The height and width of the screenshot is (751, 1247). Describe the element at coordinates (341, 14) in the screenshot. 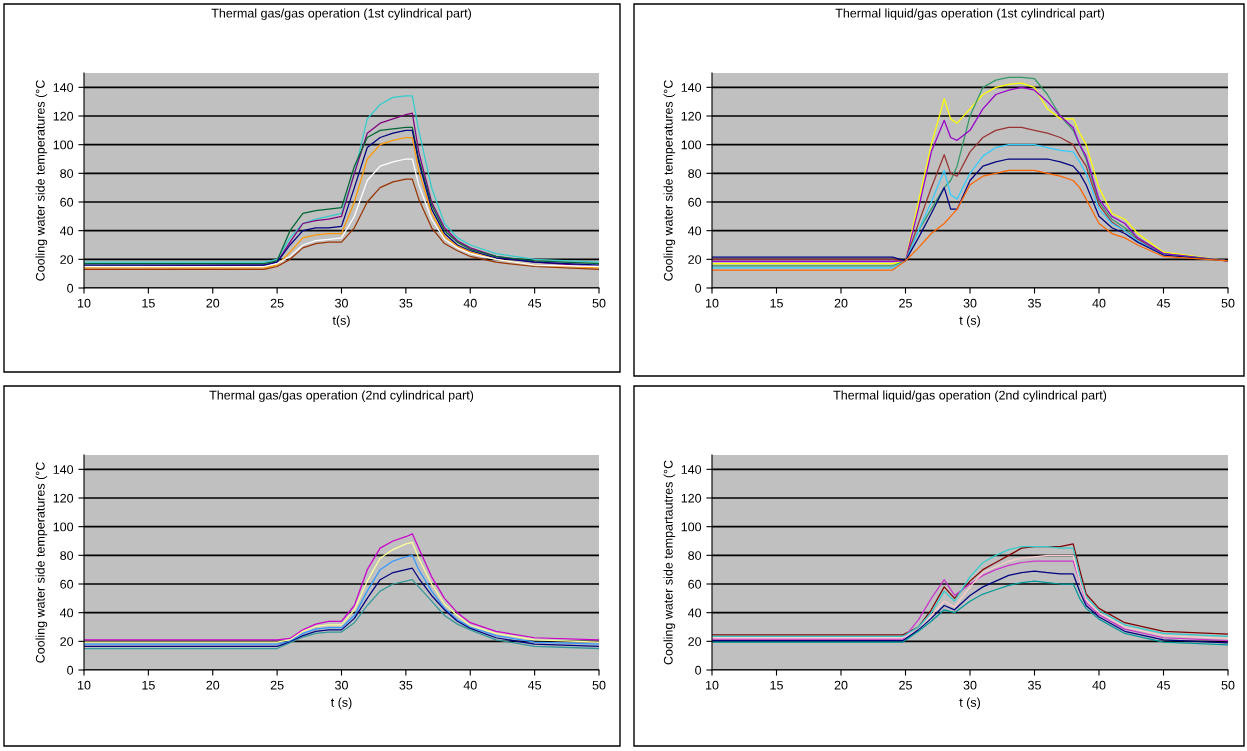

I see `chart-title: Thermal gas/gas operation (1st cylindrical part)` at that location.